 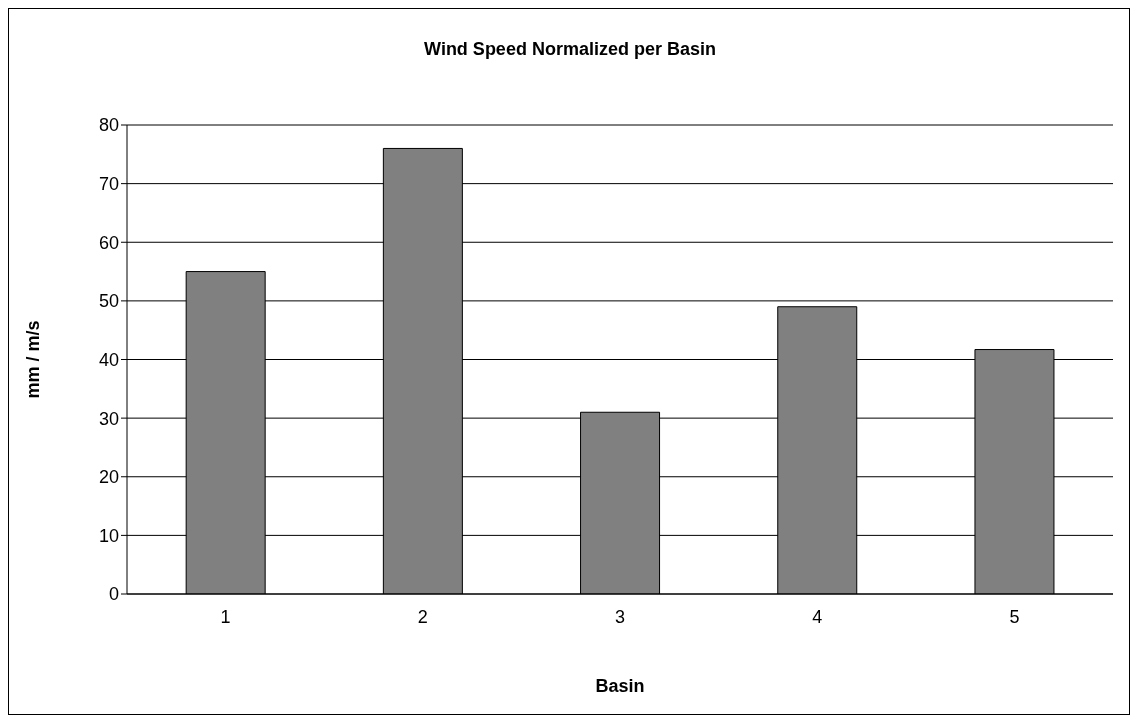 I want to click on x-tick-label: 3, so click(x=620, y=616).